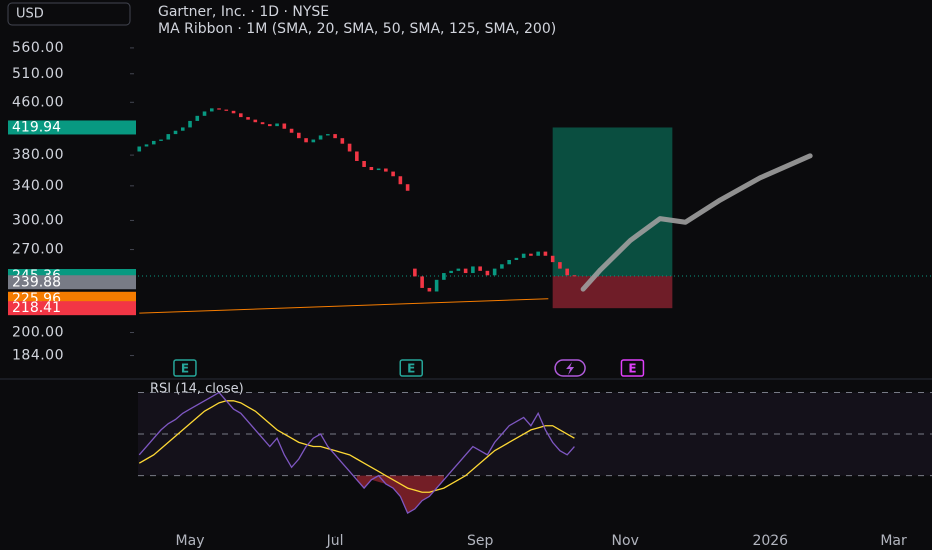  What do you see at coordinates (36, 308) in the screenshot?
I see `price-label: 218.41` at bounding box center [36, 308].